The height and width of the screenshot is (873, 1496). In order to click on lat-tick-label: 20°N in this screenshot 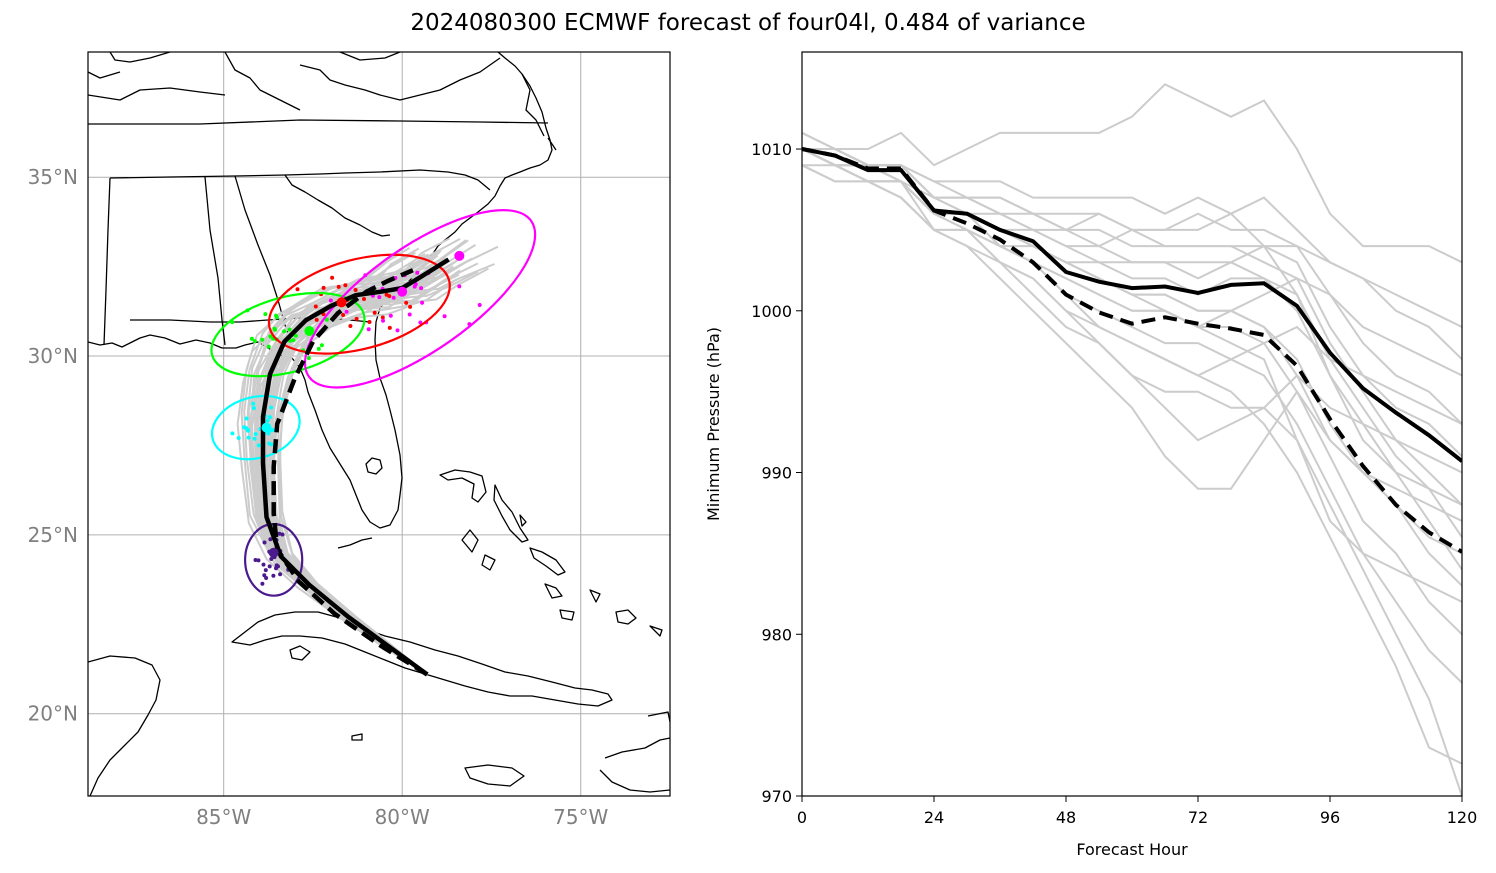, I will do `click(53, 714)`.